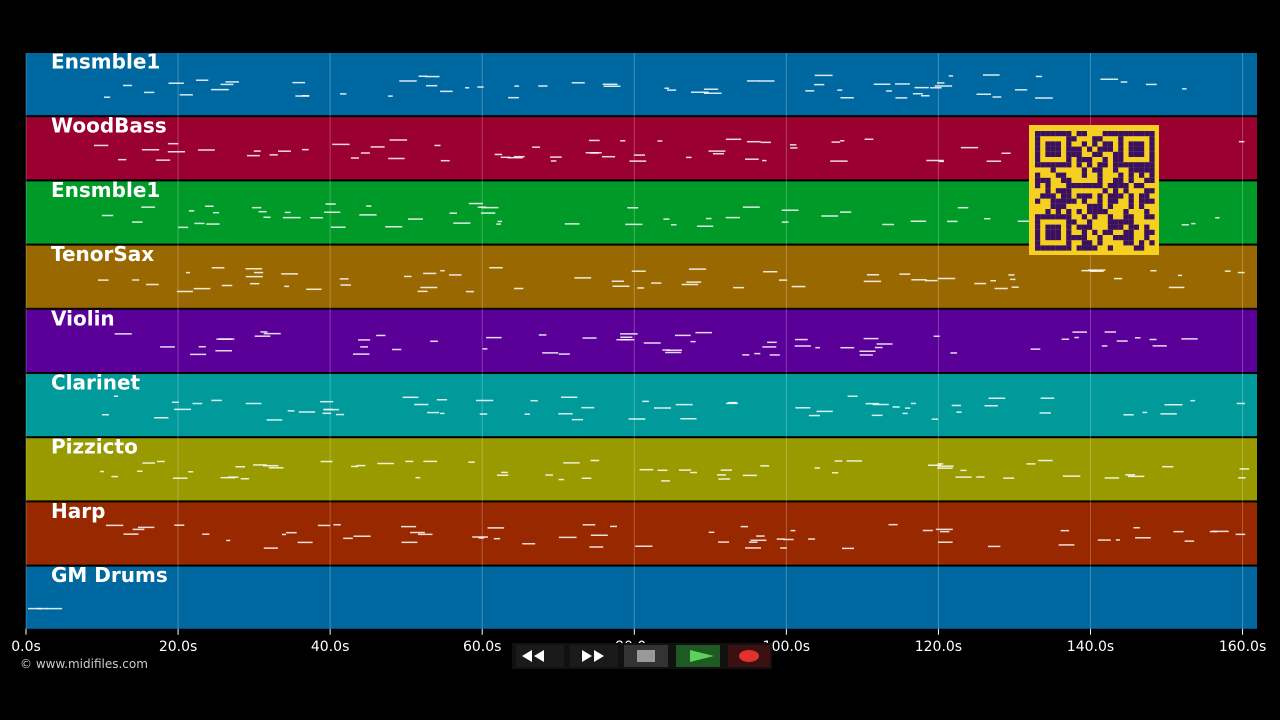 The image size is (1280, 720). I want to click on tick-label: 140.0s, so click(1090, 647).